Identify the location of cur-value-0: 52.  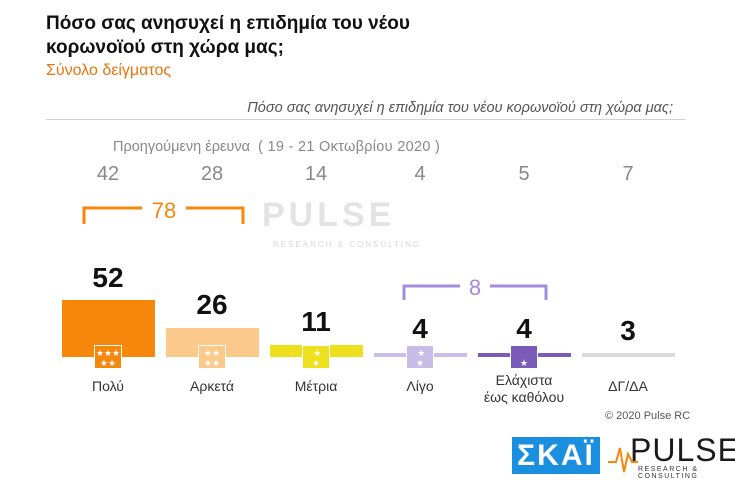
(108, 277).